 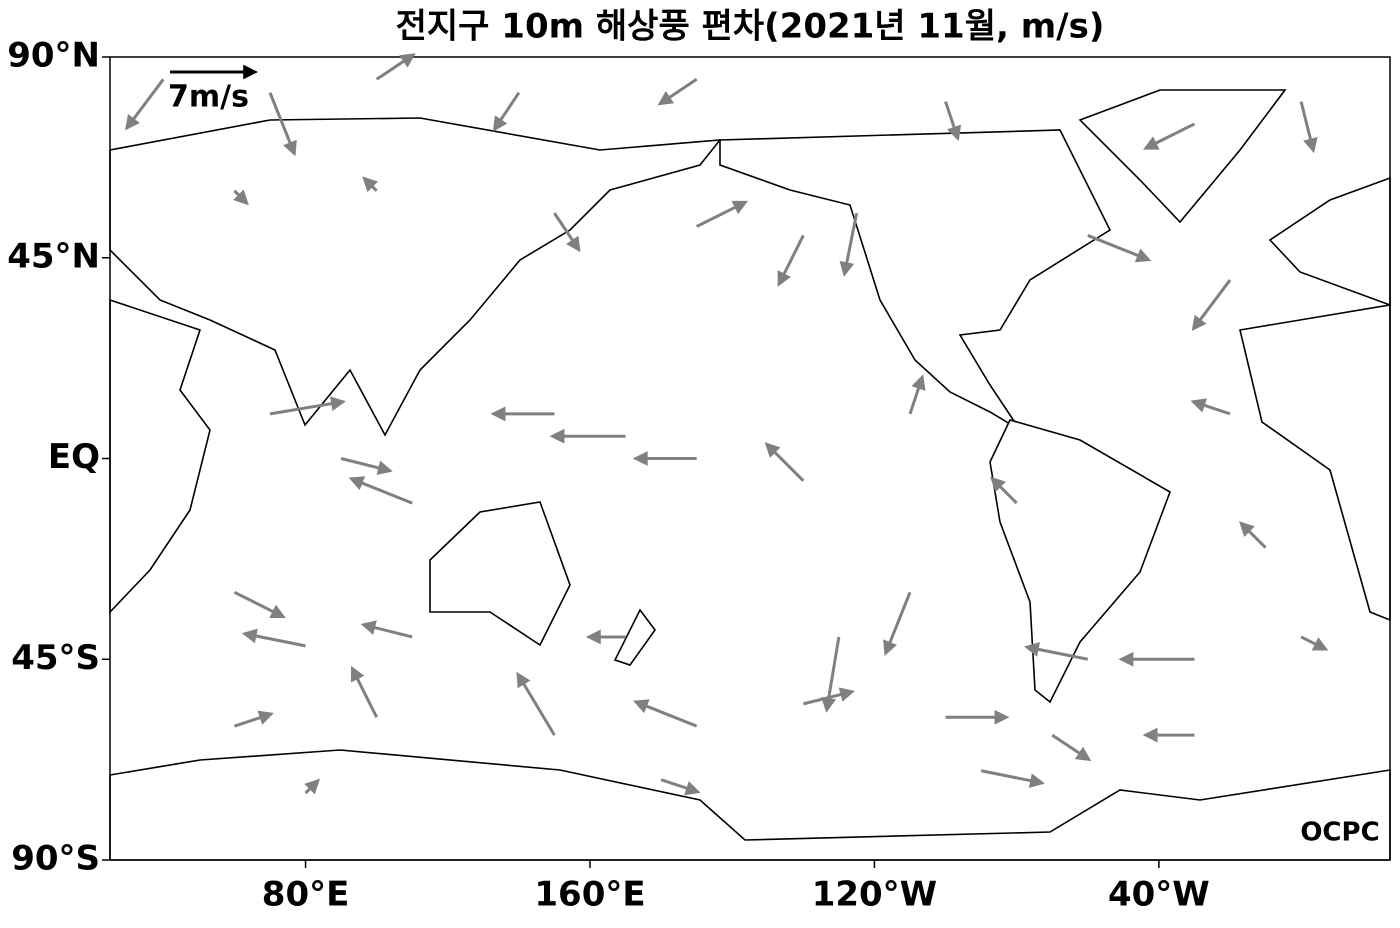 What do you see at coordinates (634, 637) in the screenshot?
I see `new-zealand` at bounding box center [634, 637].